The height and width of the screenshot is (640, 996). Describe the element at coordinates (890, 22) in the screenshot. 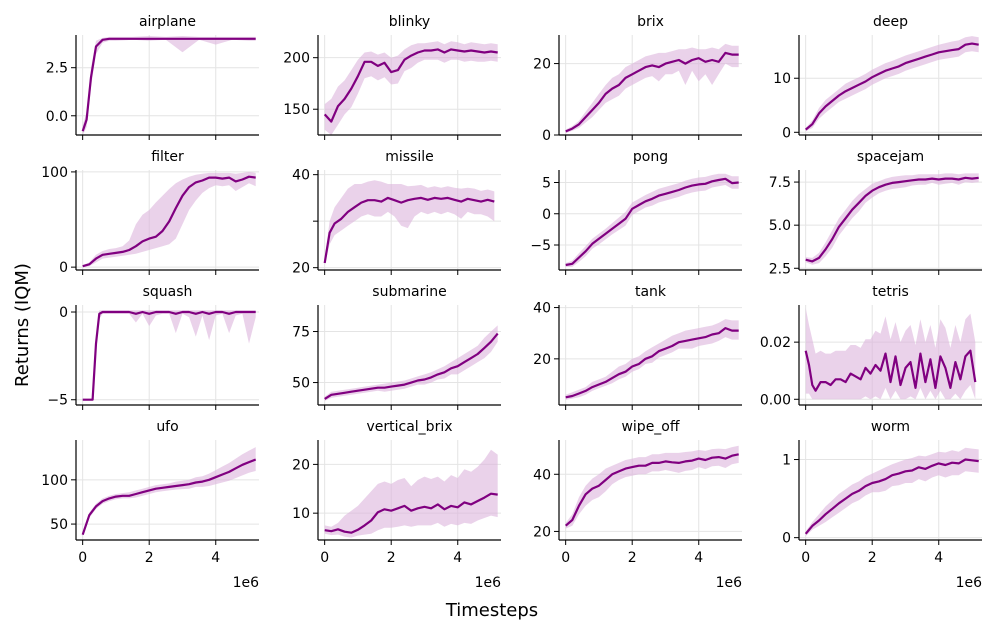

I see `panel-title: deep` at that location.